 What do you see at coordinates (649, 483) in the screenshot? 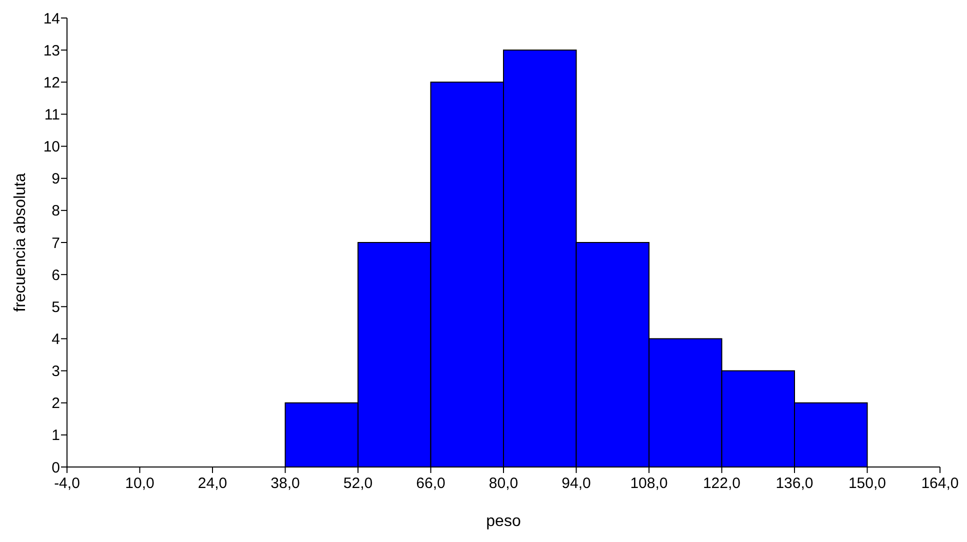
I see `x-tick-label: 108,0` at bounding box center [649, 483].